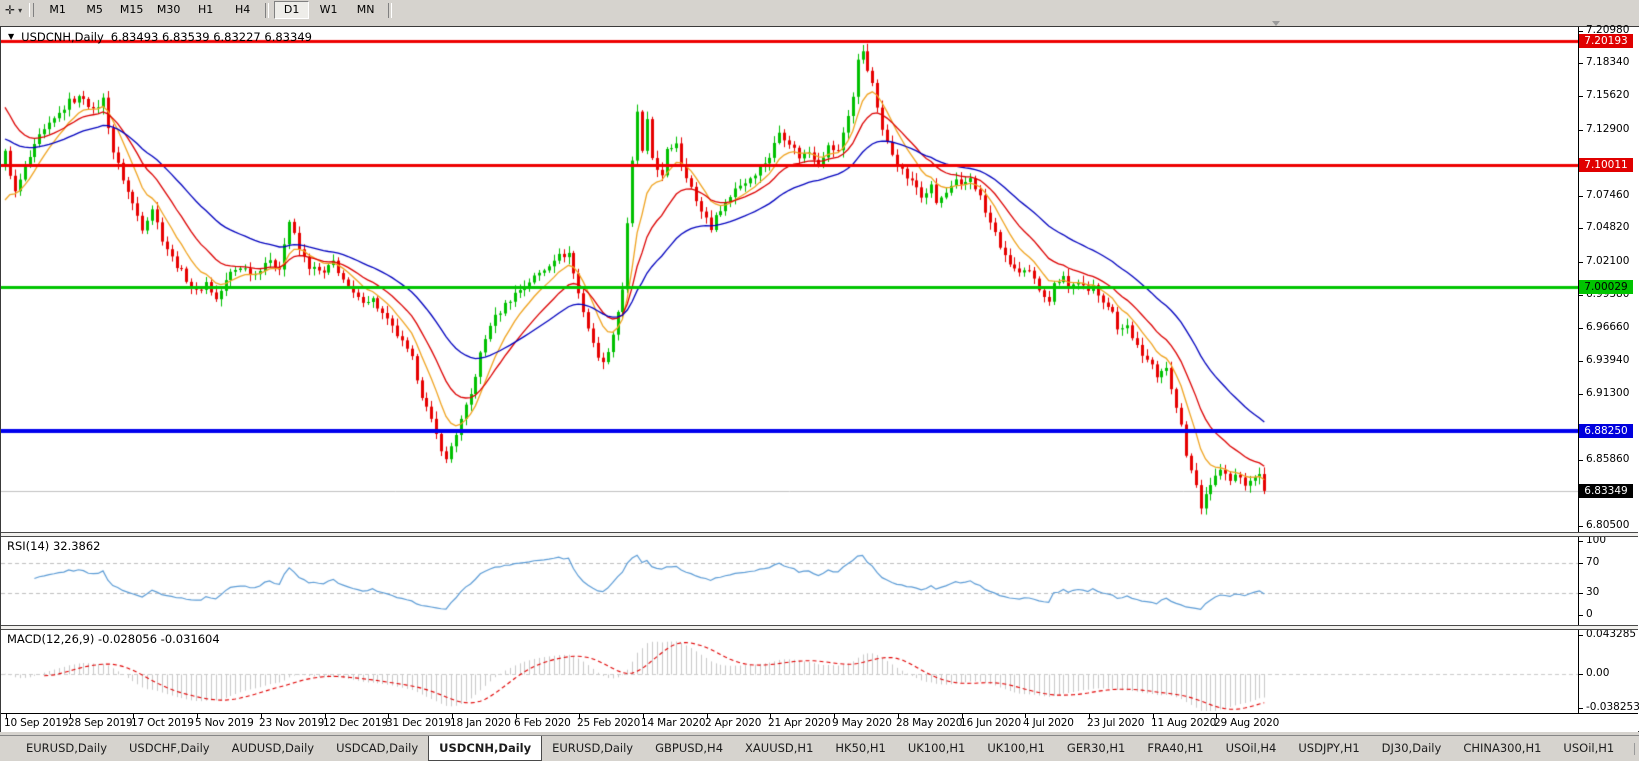  Describe the element at coordinates (11, 36) in the screenshot. I see `collapse-triangle-icon: ▼` at that location.